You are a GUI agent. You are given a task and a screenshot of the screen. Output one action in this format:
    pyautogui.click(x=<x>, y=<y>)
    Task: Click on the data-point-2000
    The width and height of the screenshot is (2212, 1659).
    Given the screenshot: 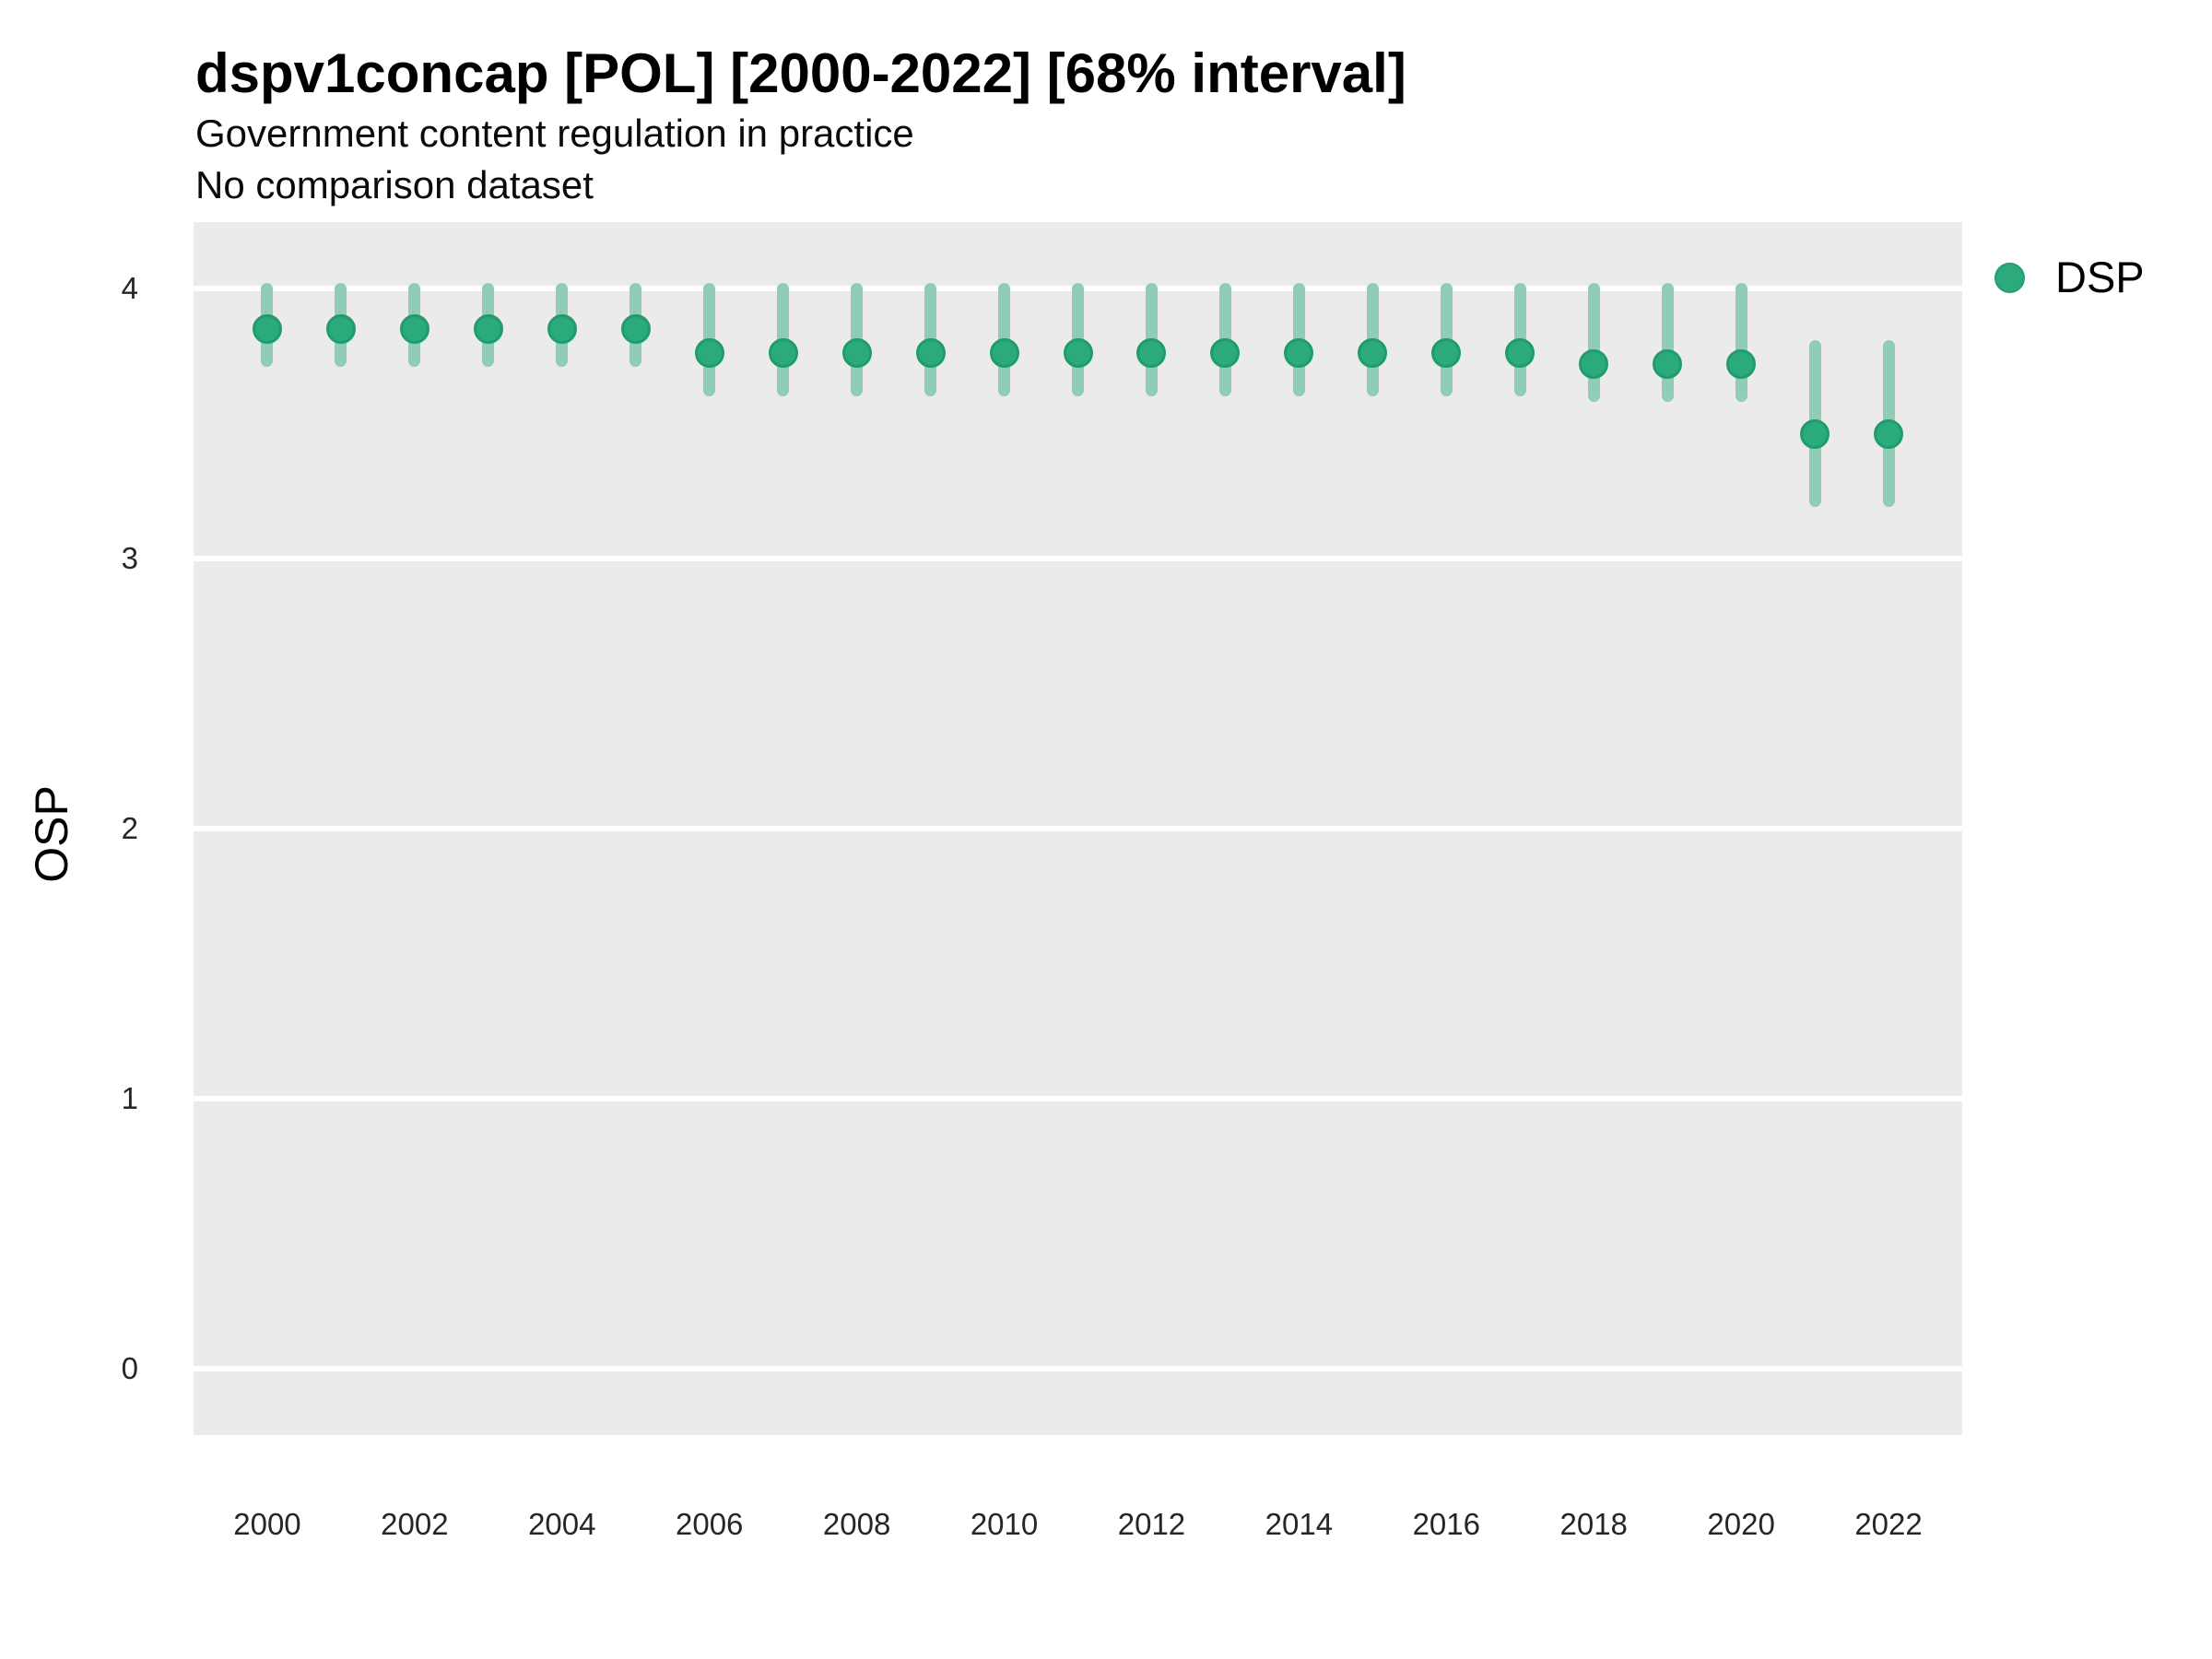 What is the action you would take?
    pyautogui.click(x=267, y=328)
    